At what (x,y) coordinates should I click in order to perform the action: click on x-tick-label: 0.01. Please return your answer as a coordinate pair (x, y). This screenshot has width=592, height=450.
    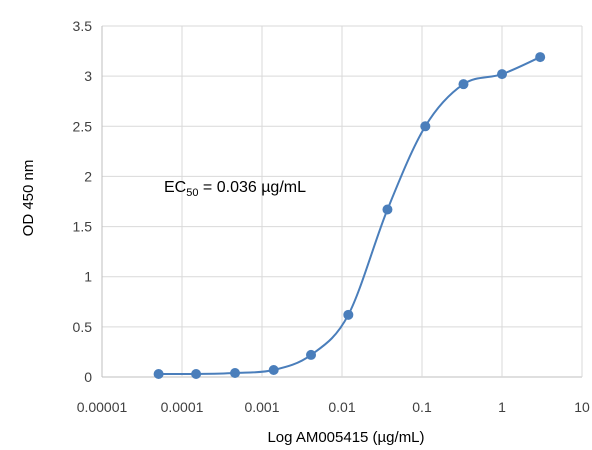
    Looking at the image, I should click on (341, 407).